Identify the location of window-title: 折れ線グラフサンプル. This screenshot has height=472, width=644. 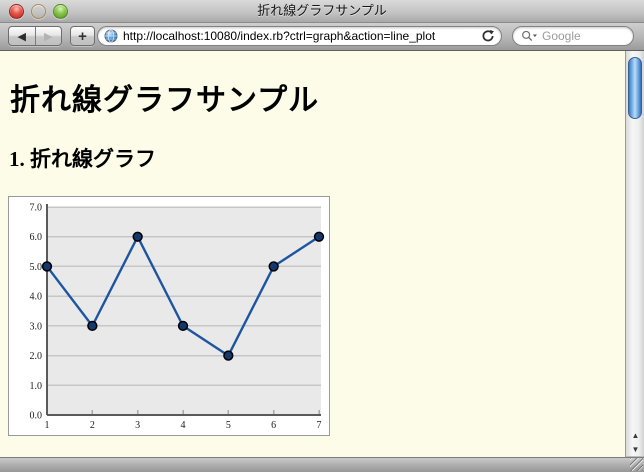
(322, 10).